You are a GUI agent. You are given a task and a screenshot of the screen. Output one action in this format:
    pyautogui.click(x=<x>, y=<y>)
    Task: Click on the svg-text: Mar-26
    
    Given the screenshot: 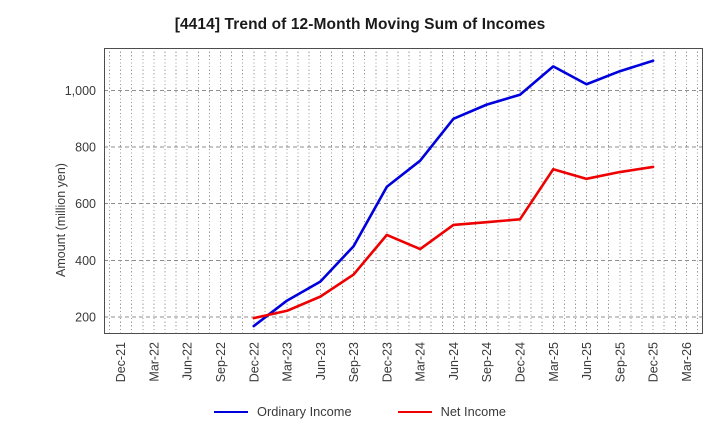 What is the action you would take?
    pyautogui.click(x=687, y=362)
    